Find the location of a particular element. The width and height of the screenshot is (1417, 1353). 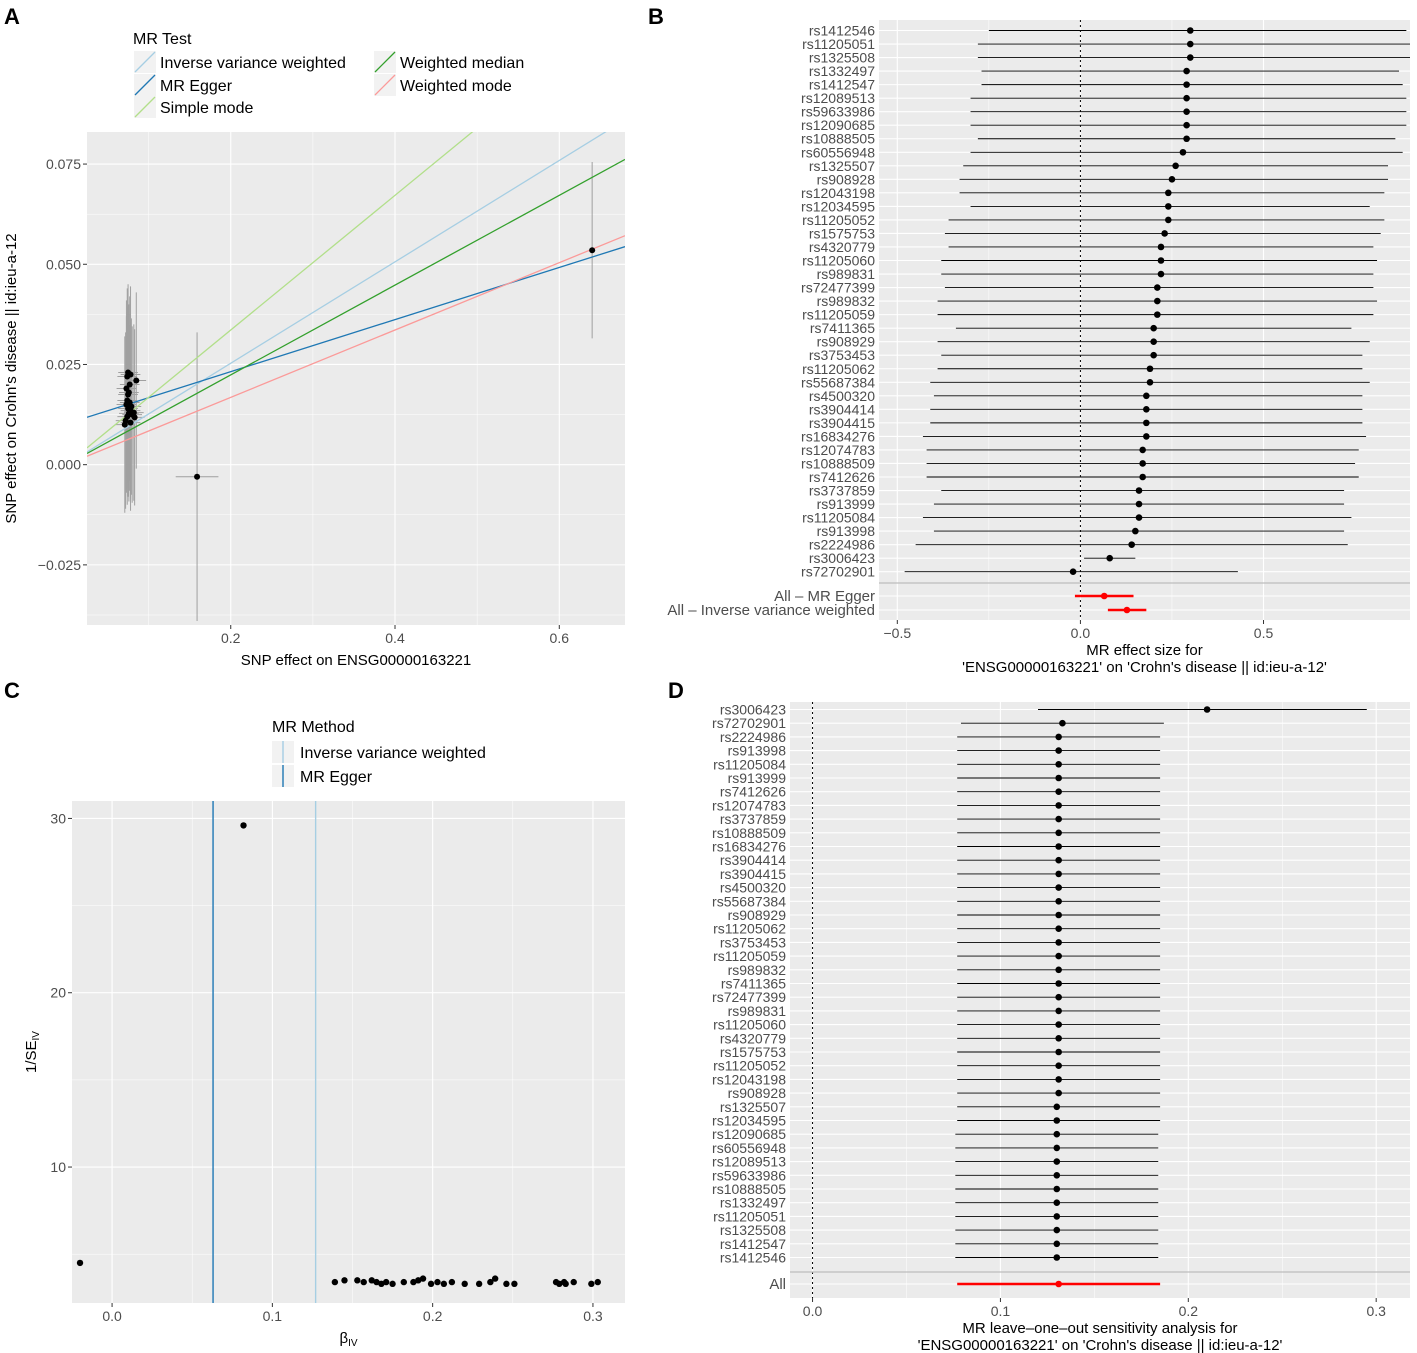

x-axis-label: βIV is located at coordinates (348, 1339).